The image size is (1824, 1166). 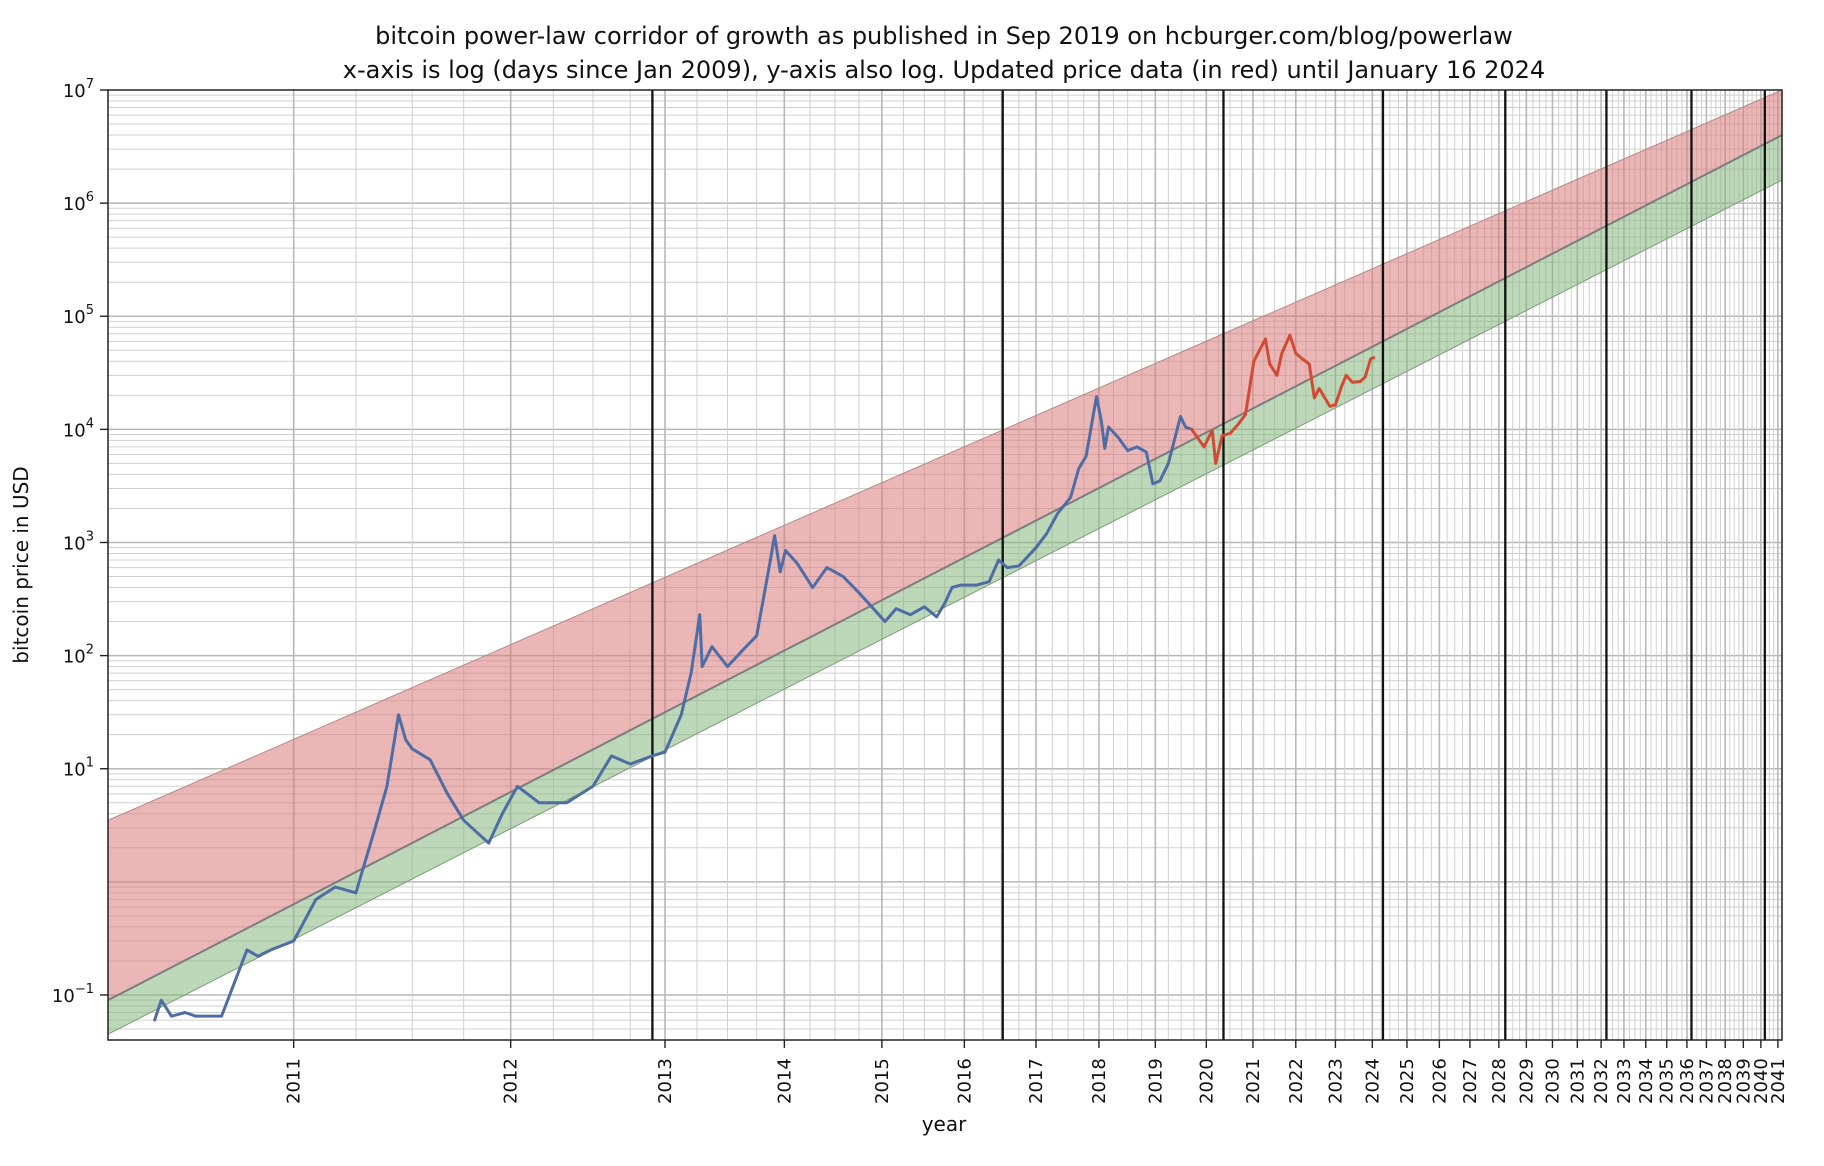 What do you see at coordinates (1778, 1081) in the screenshot?
I see `x-tick-label-2041: 2041` at bounding box center [1778, 1081].